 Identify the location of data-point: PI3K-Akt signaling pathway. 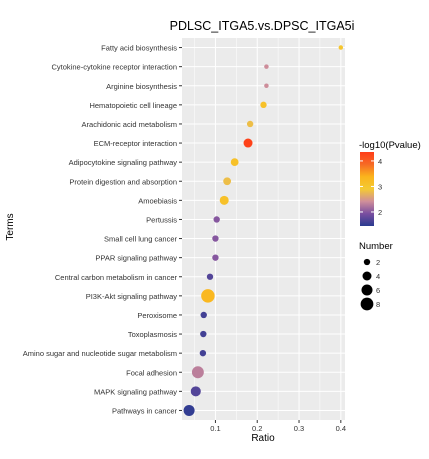
(208, 296).